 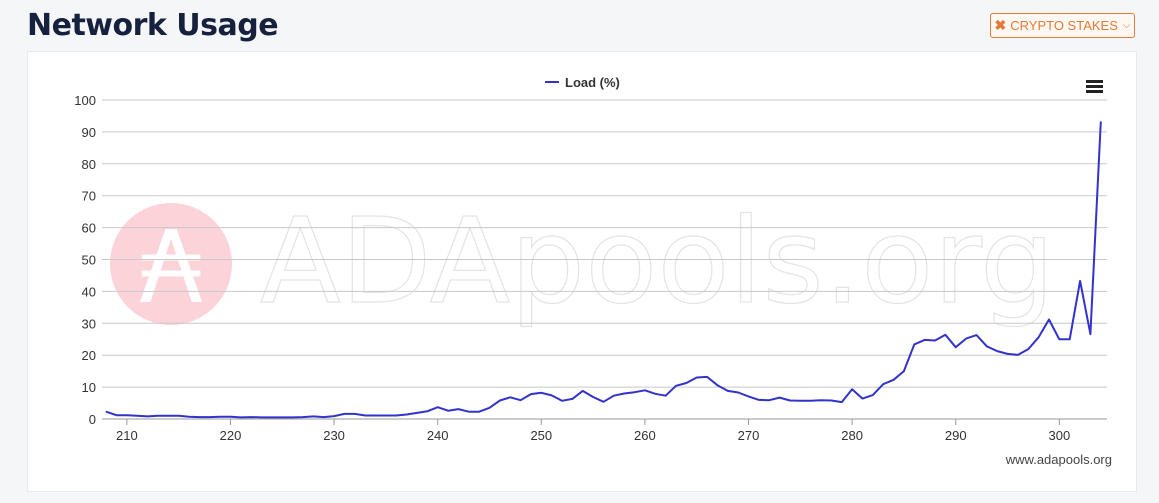 I want to click on legend-label: Load (%), so click(x=592, y=82).